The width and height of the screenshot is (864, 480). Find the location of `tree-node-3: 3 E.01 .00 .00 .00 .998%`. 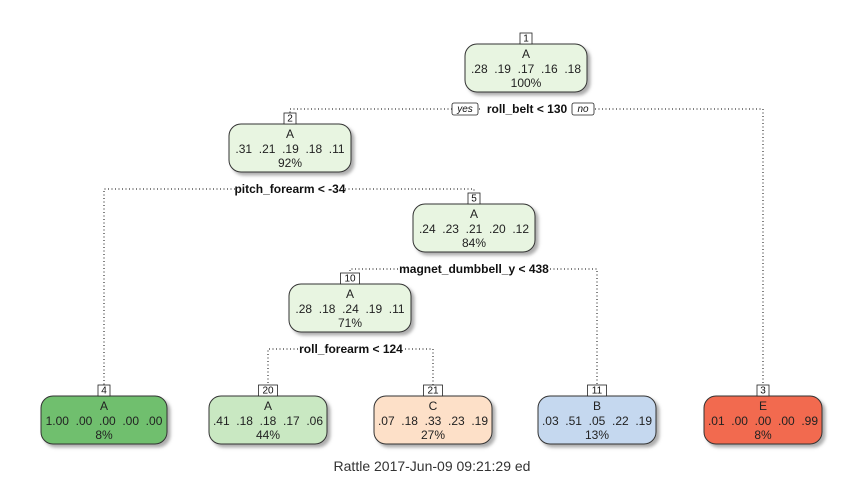

tree-node-3: 3 E.01 .00 .00 .00 .998% is located at coordinates (763, 414).